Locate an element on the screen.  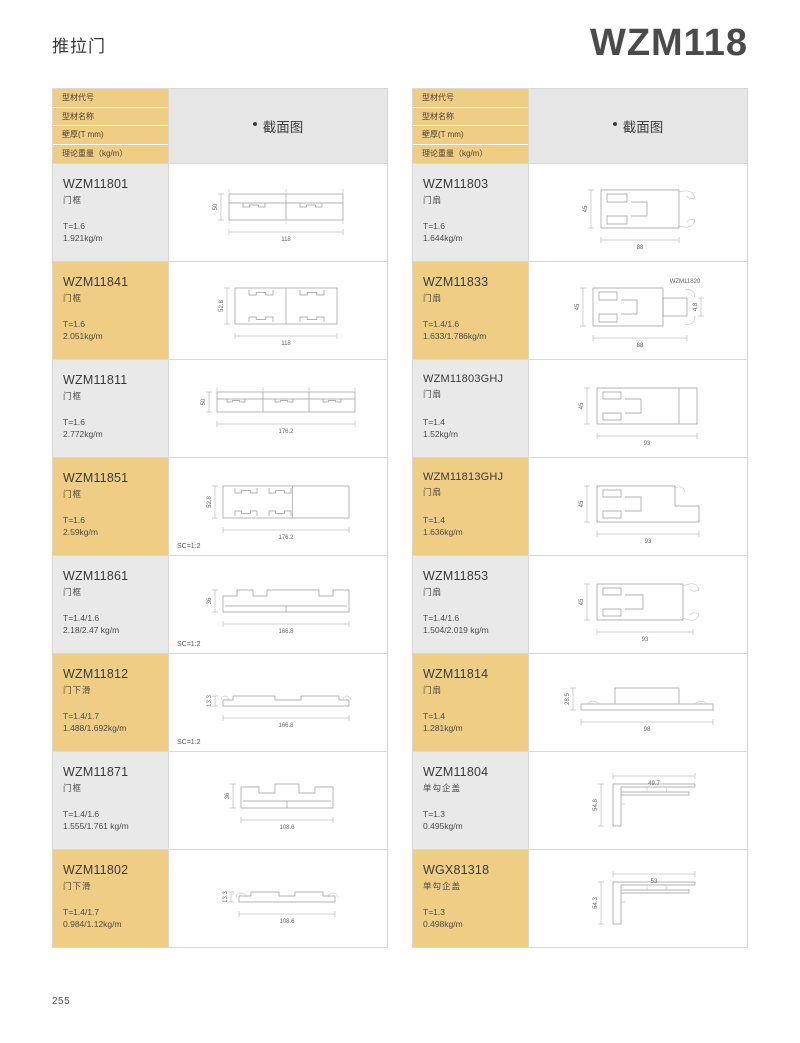
profile-code: WZM11803GHJ is located at coordinates (463, 379).